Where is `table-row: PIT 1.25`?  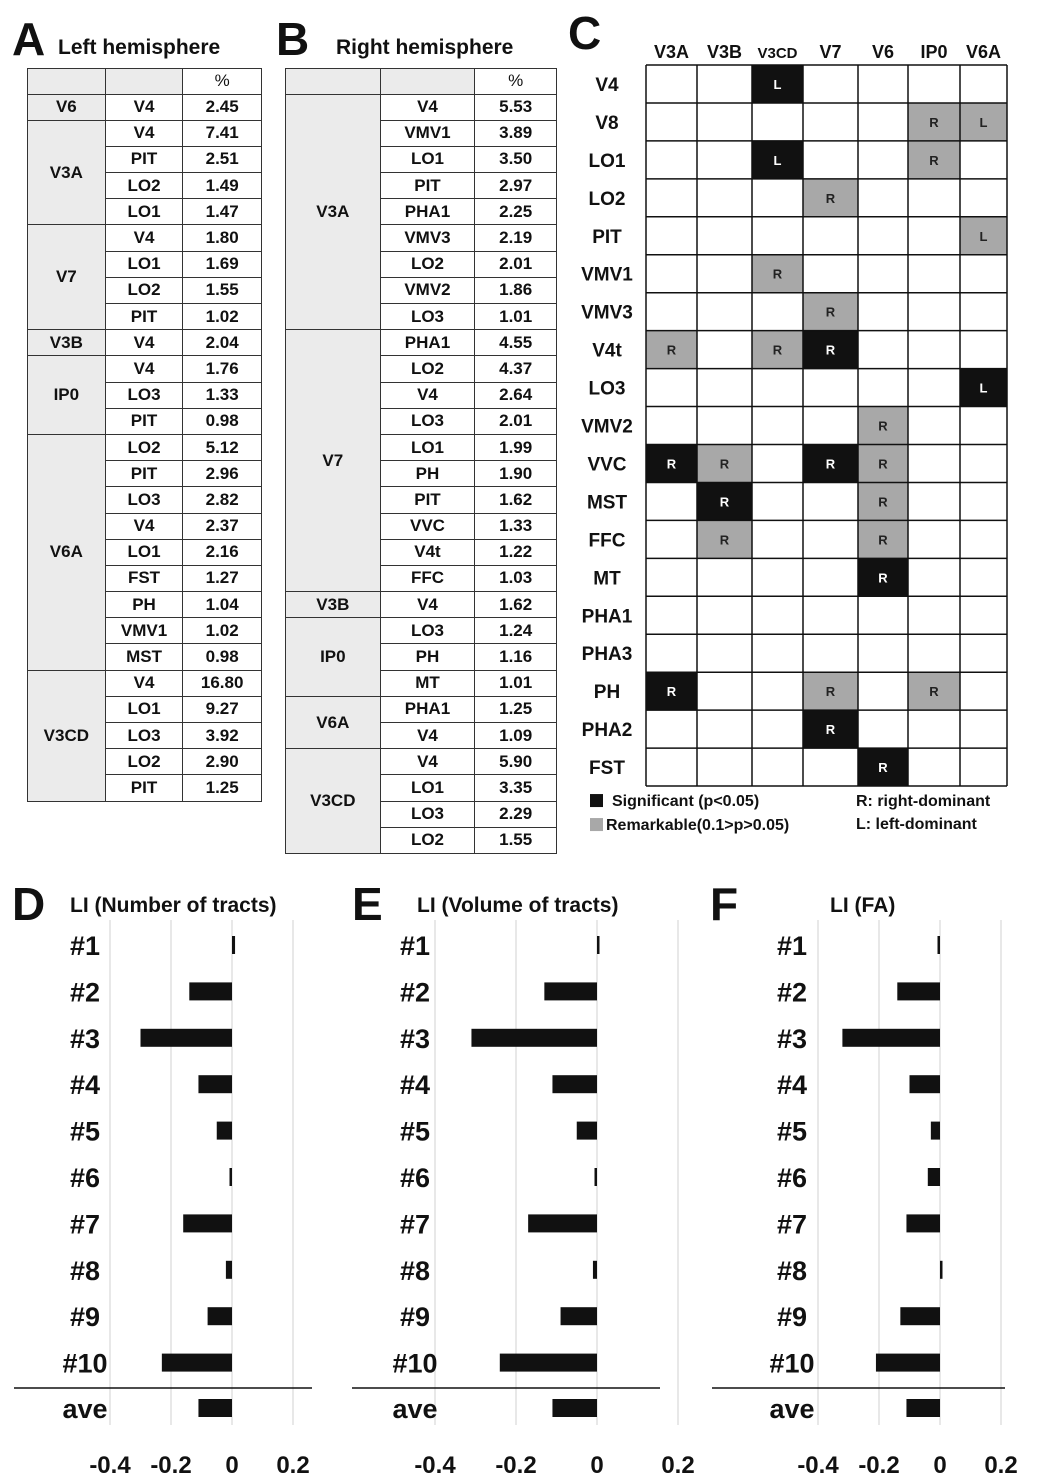
table-row: PIT 1.25 is located at coordinates (145, 788).